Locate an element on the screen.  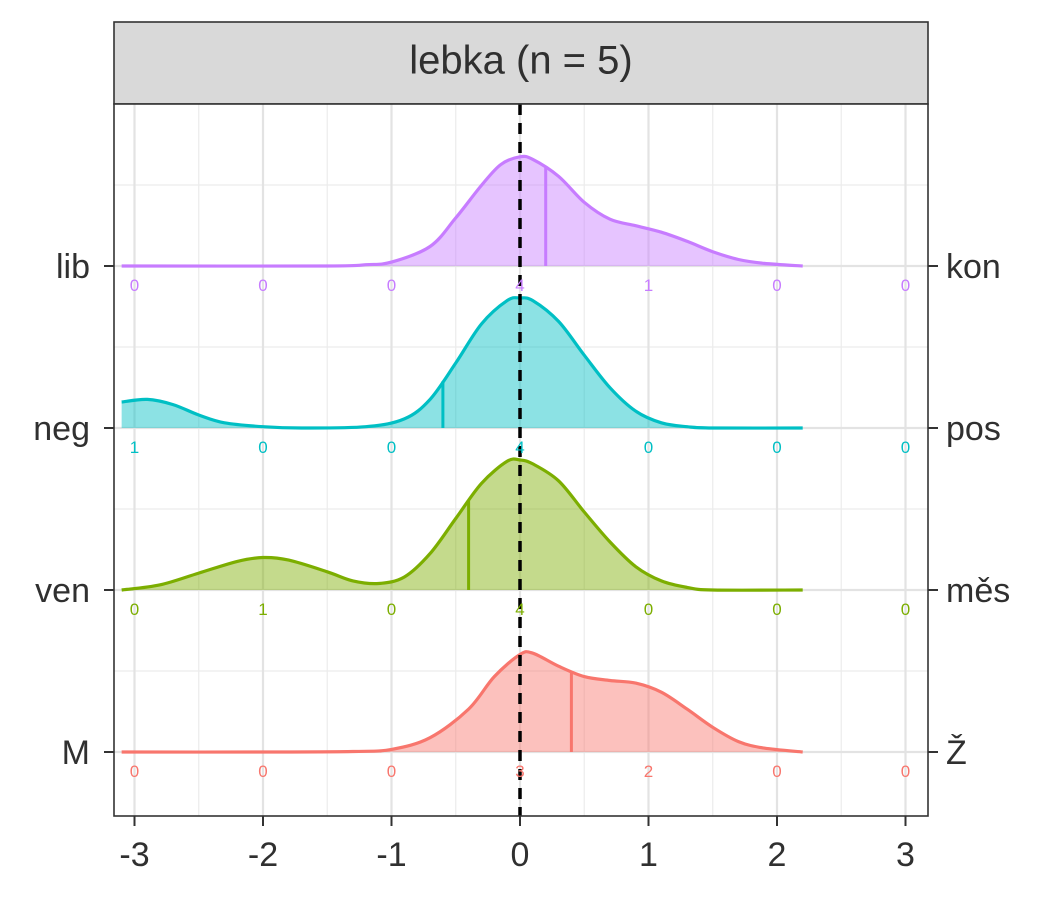
x-tick-label: 3 is located at coordinates (905, 855).